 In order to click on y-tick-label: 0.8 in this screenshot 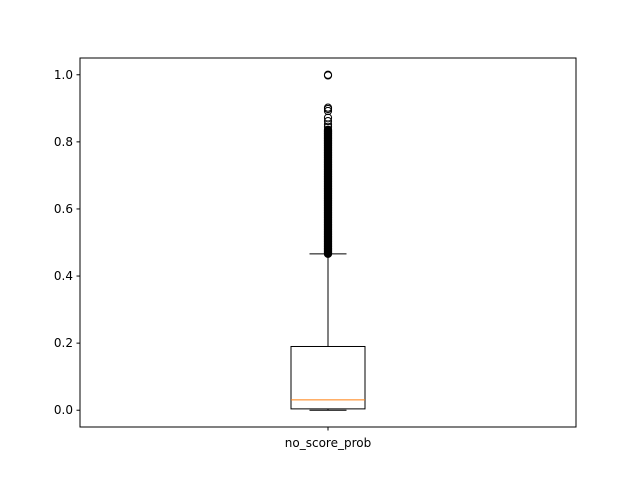, I will do `click(63, 142)`.